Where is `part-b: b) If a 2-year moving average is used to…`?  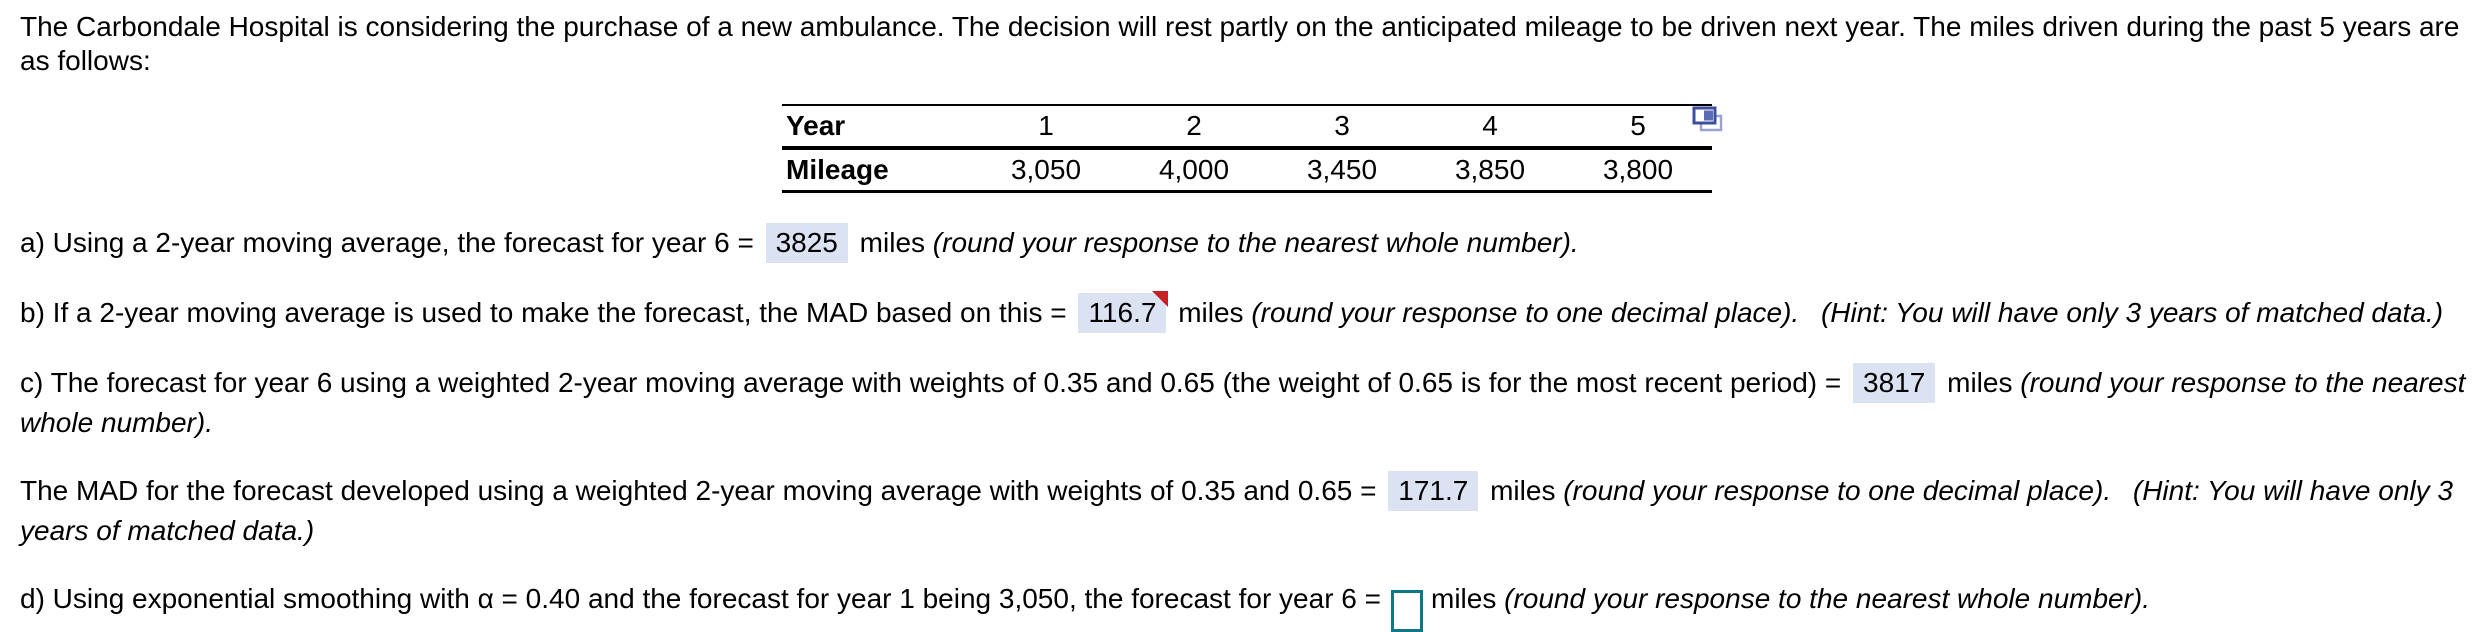 part-b: b) If a 2-year moving average is used to… is located at coordinates (1244, 312).